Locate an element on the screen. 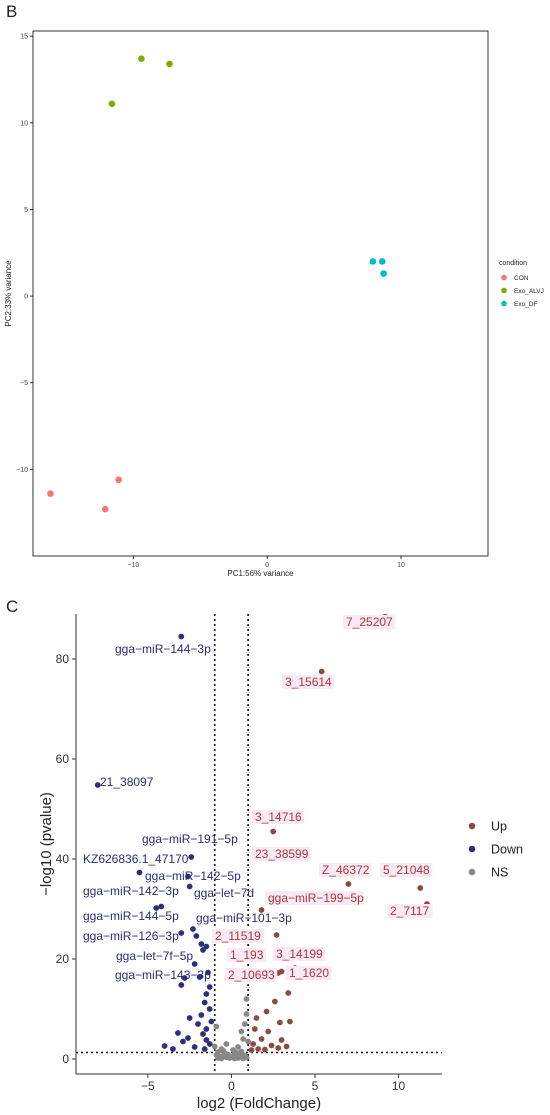  annotation-label: 21_38097 is located at coordinates (127, 782).